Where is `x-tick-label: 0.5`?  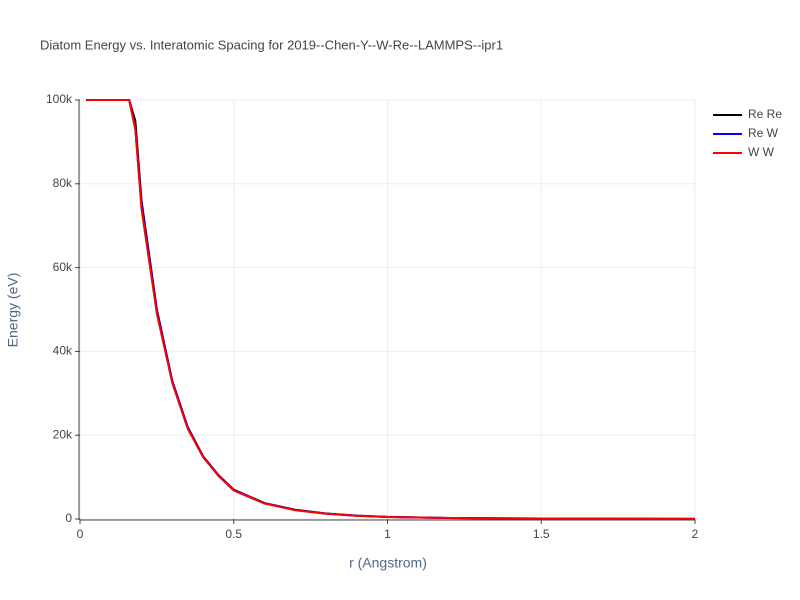
x-tick-label: 0.5 is located at coordinates (233, 534).